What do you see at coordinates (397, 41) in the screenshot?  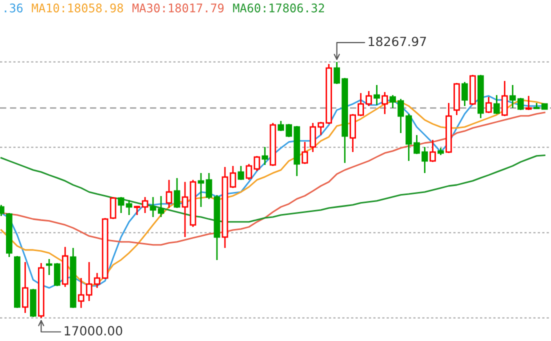 I see `annotation: 18267.97` at bounding box center [397, 41].